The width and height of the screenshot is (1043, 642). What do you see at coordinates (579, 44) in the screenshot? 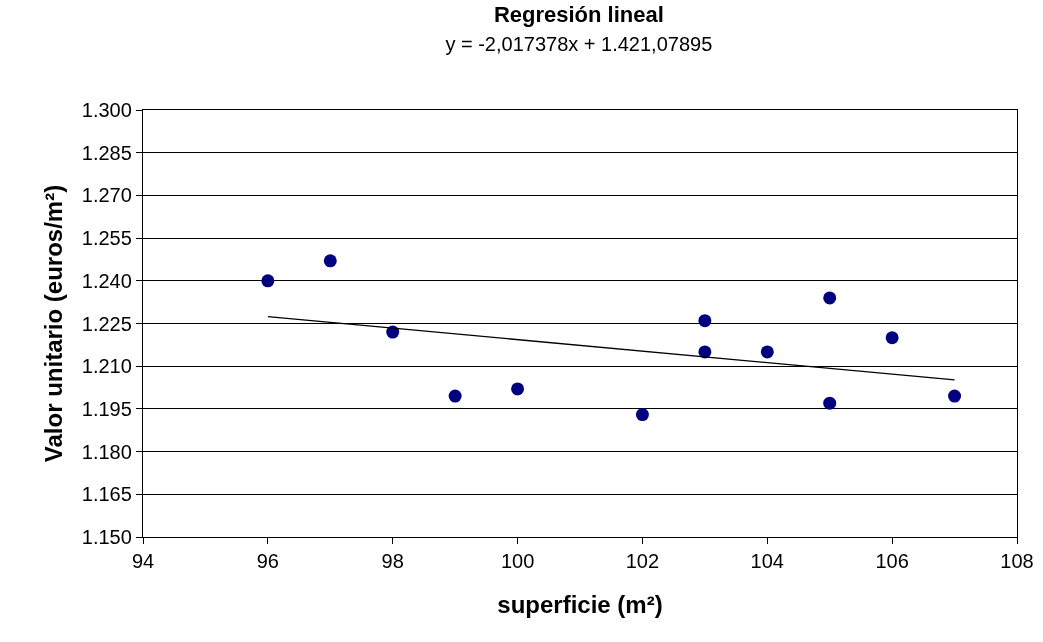
I see `chart-subtitle: y = -2,017378x + 1.421,07895` at bounding box center [579, 44].